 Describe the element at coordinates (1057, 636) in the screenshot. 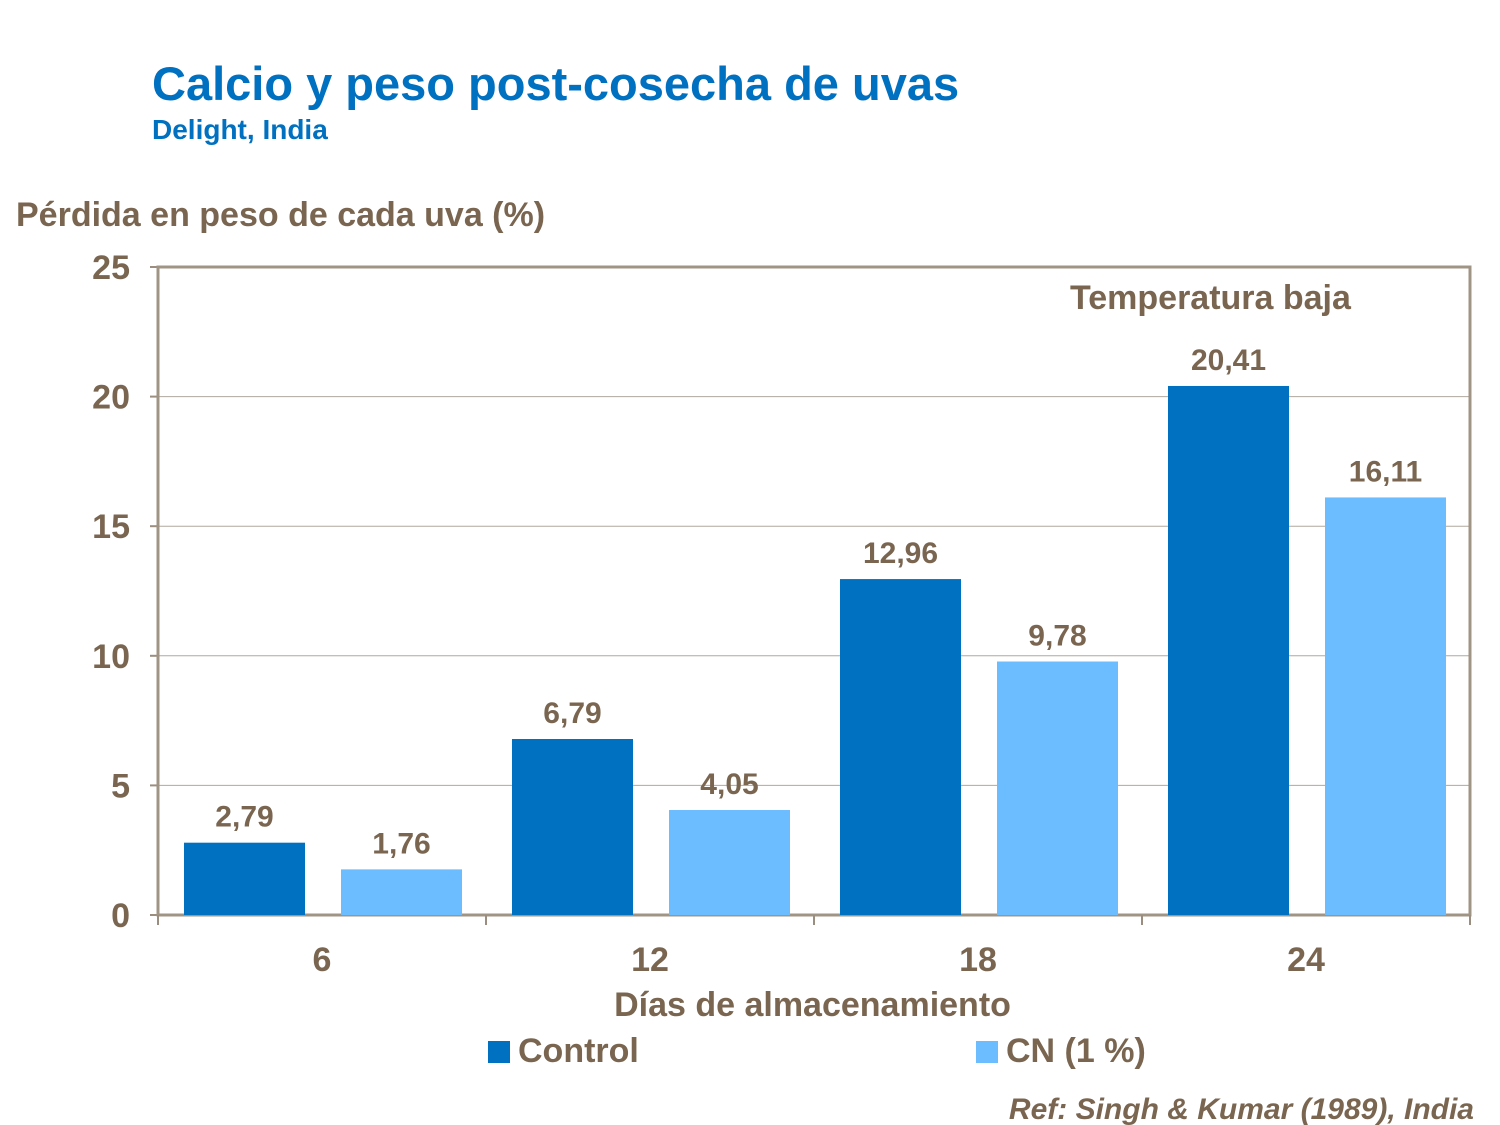

I see `data-label: 9,78` at that location.